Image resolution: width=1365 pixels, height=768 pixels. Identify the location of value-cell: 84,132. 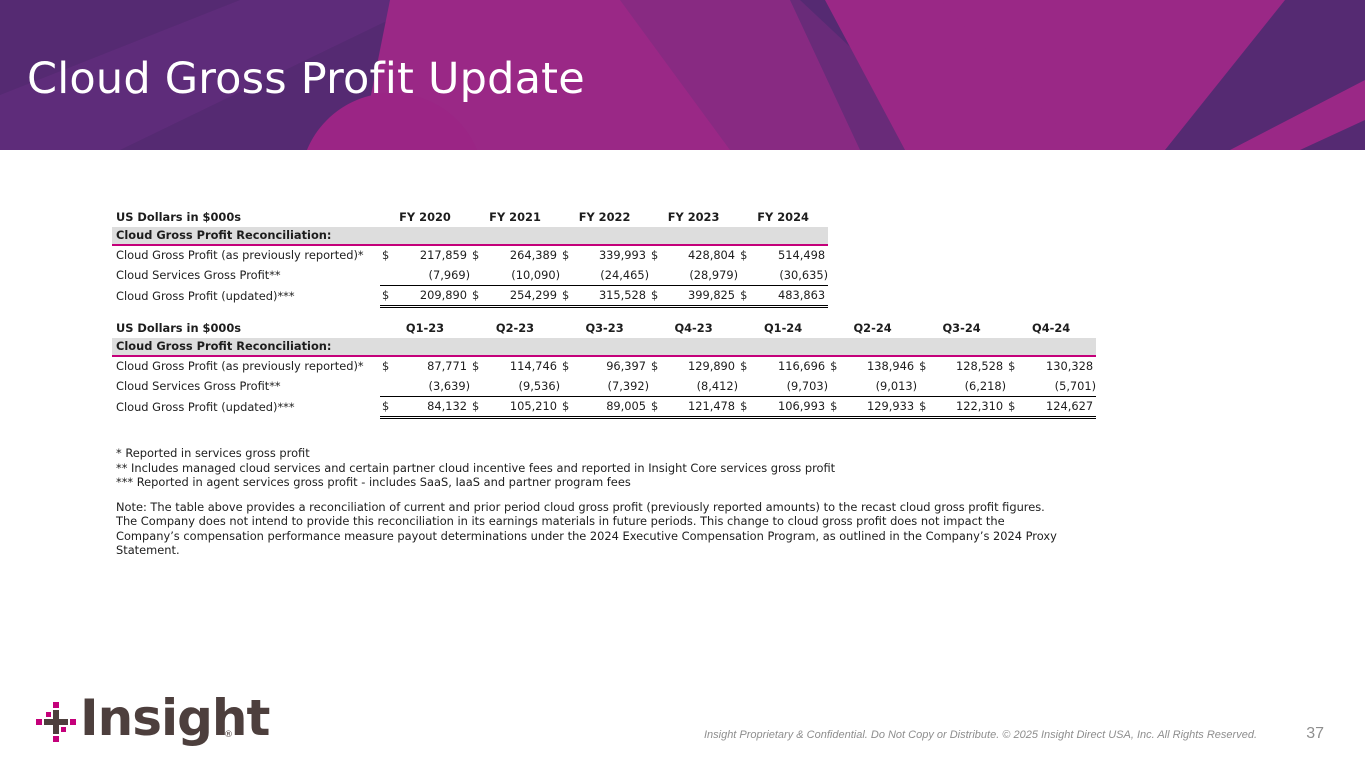
(435, 407).